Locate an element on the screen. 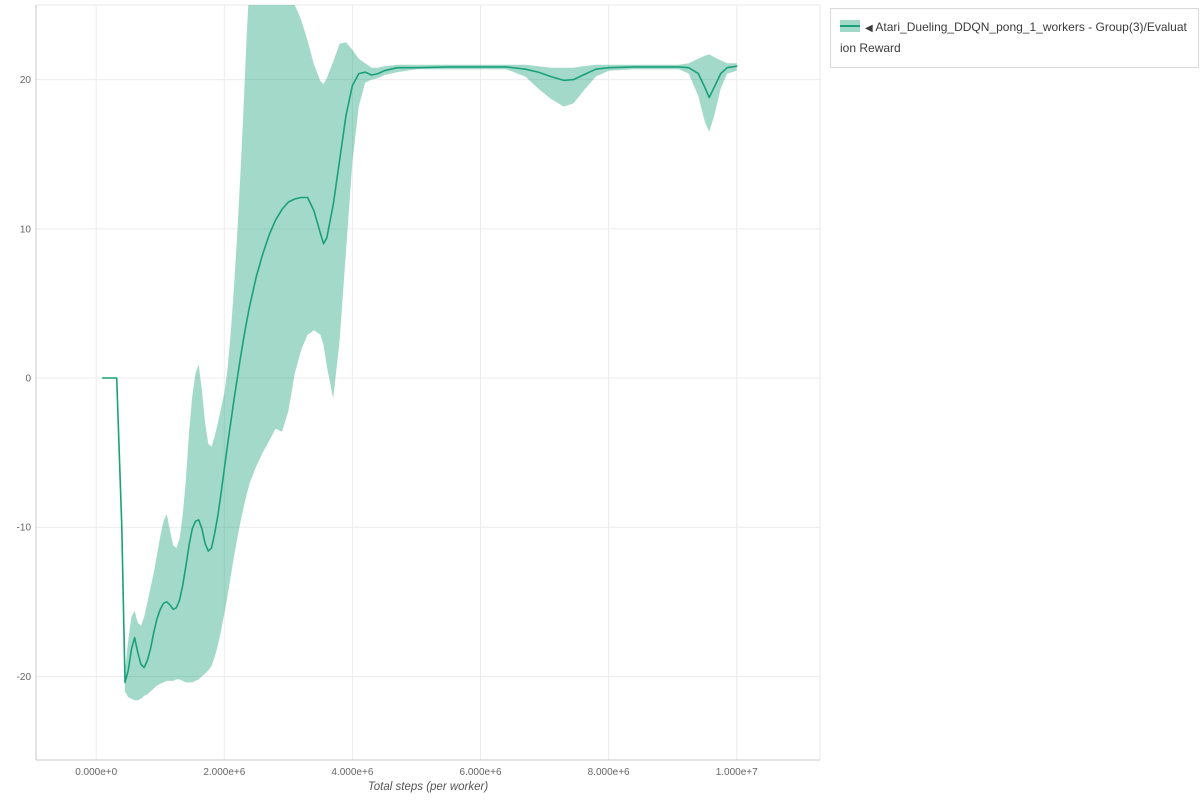 This screenshot has width=1200, height=800. x-axis-title: Total steps (per worker) is located at coordinates (428, 787).